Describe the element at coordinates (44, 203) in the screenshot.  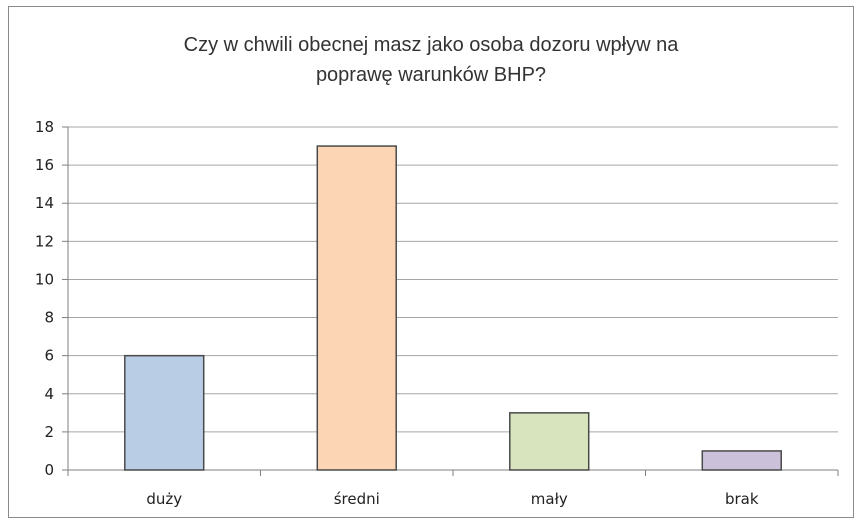
I see `y-tick-label: 14` at that location.